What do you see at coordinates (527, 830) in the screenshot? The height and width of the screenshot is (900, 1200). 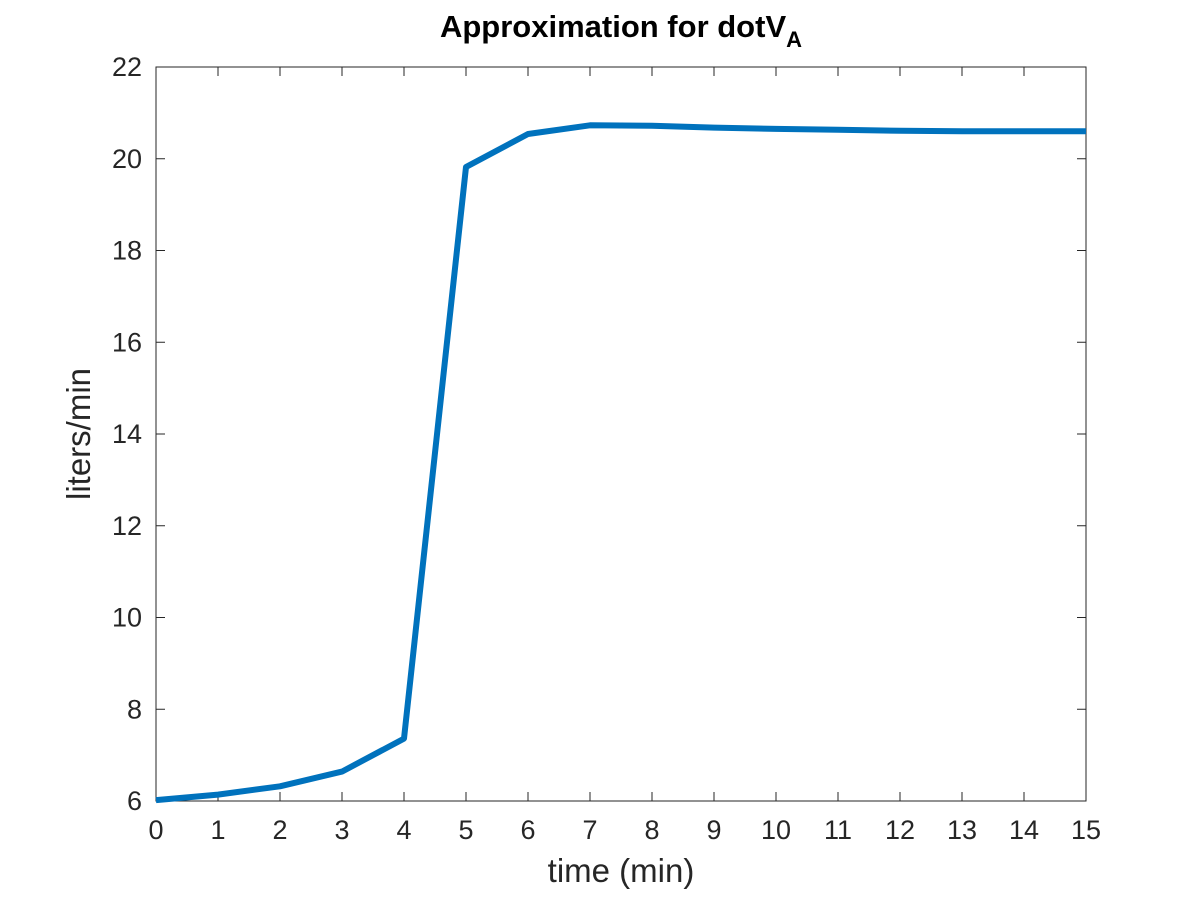 I see `x-tick-label: 6` at bounding box center [527, 830].